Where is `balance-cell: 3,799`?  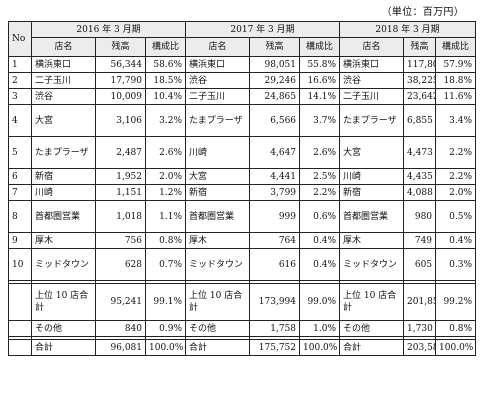 balance-cell: 3,799 is located at coordinates (275, 192).